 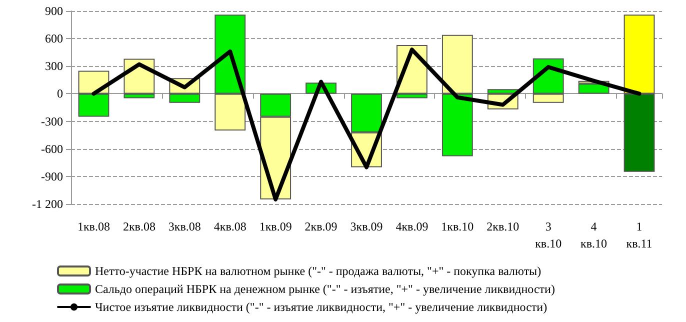 I want to click on x-tick-label: 1 кв.11, so click(x=639, y=235).